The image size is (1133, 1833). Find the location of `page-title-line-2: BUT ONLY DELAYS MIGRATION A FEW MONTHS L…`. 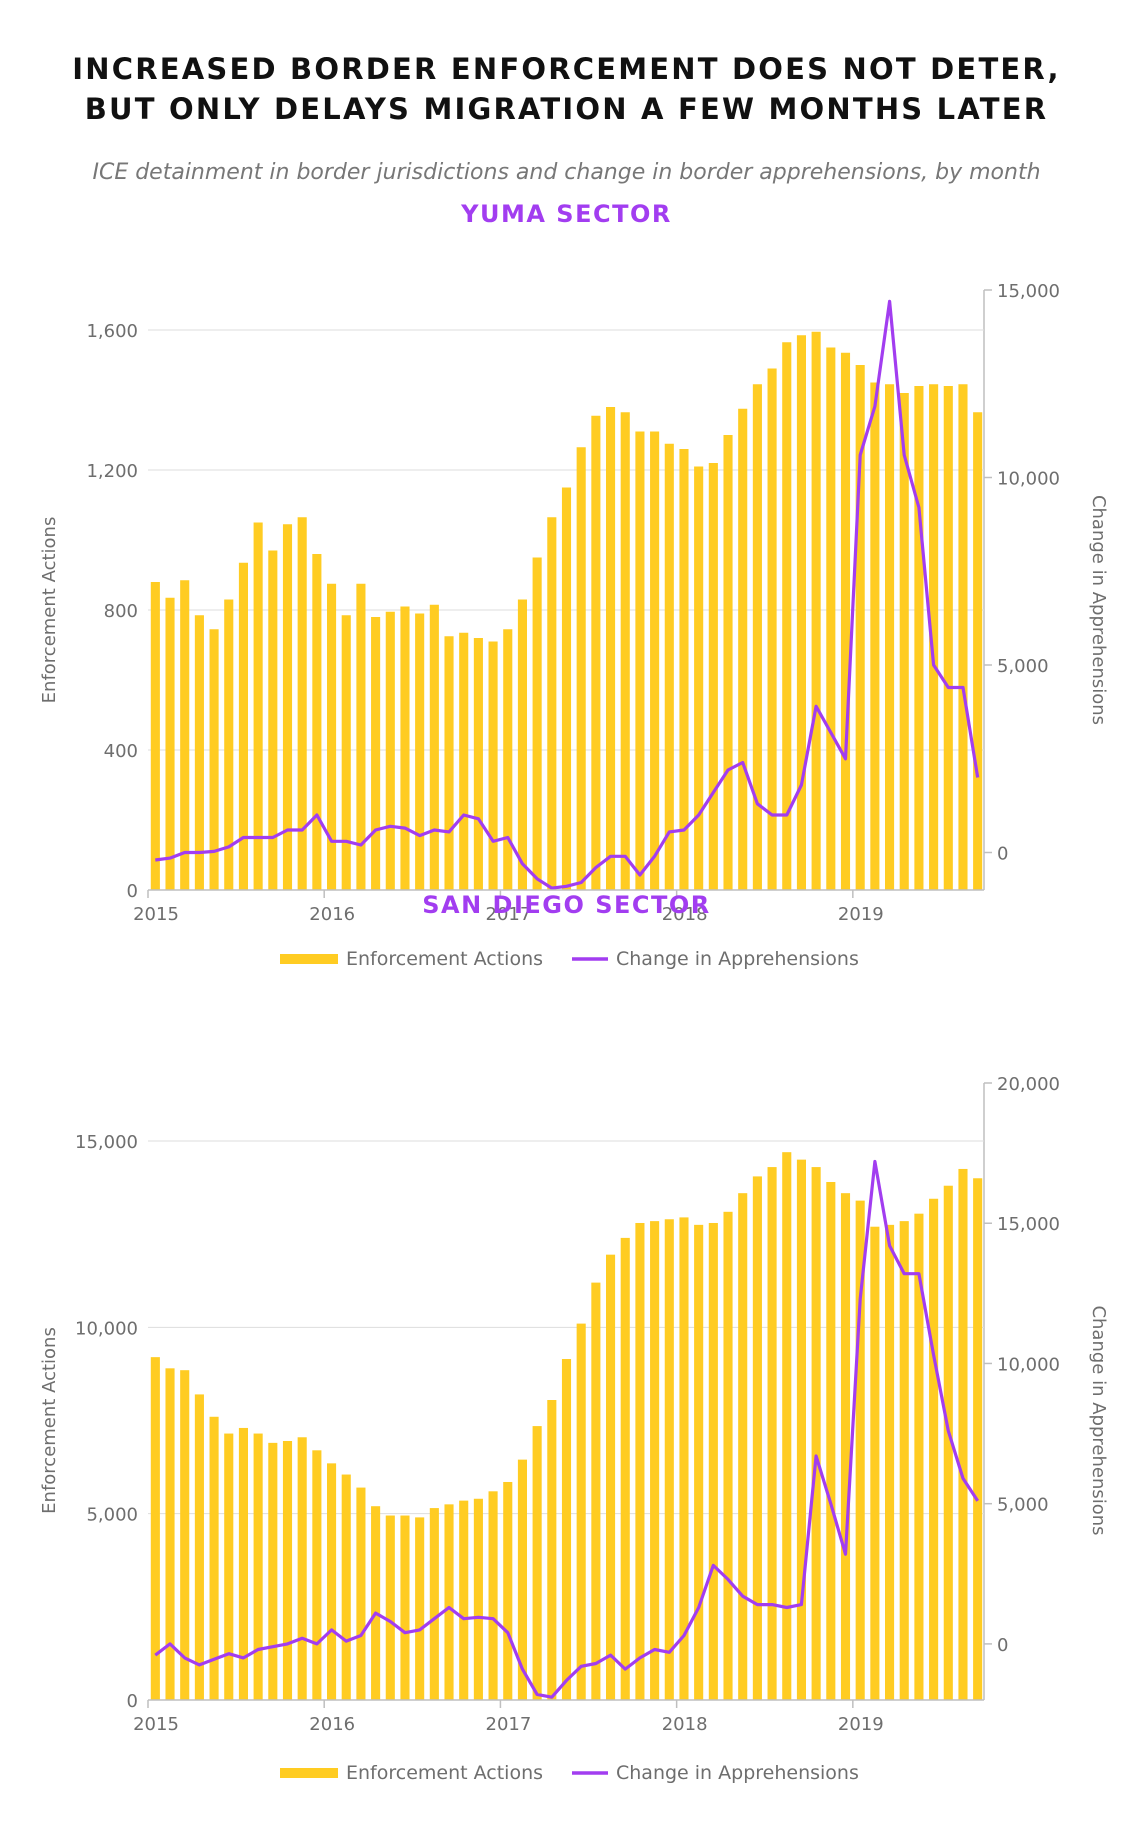

page-title-line-2: BUT ONLY DELAYS MIGRATION A FEW MONTHS L… is located at coordinates (566, 109).